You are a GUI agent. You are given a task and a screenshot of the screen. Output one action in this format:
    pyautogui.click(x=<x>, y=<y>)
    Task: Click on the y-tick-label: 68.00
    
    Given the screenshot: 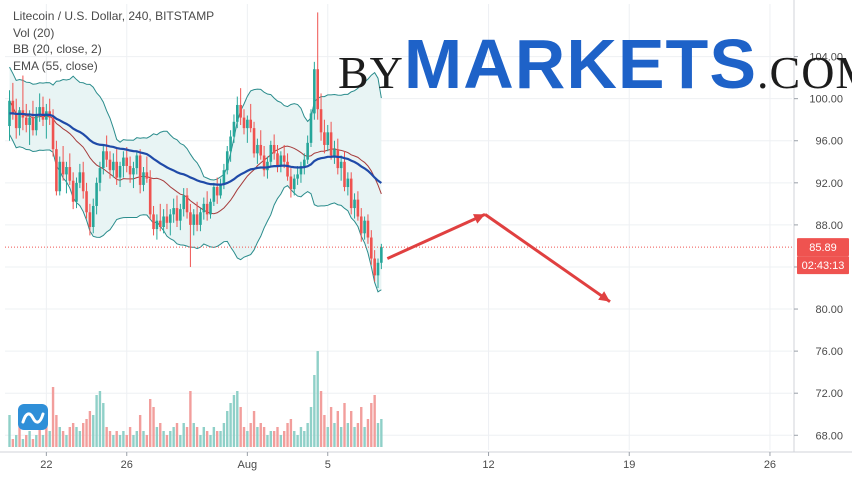 What is the action you would take?
    pyautogui.click(x=829, y=436)
    